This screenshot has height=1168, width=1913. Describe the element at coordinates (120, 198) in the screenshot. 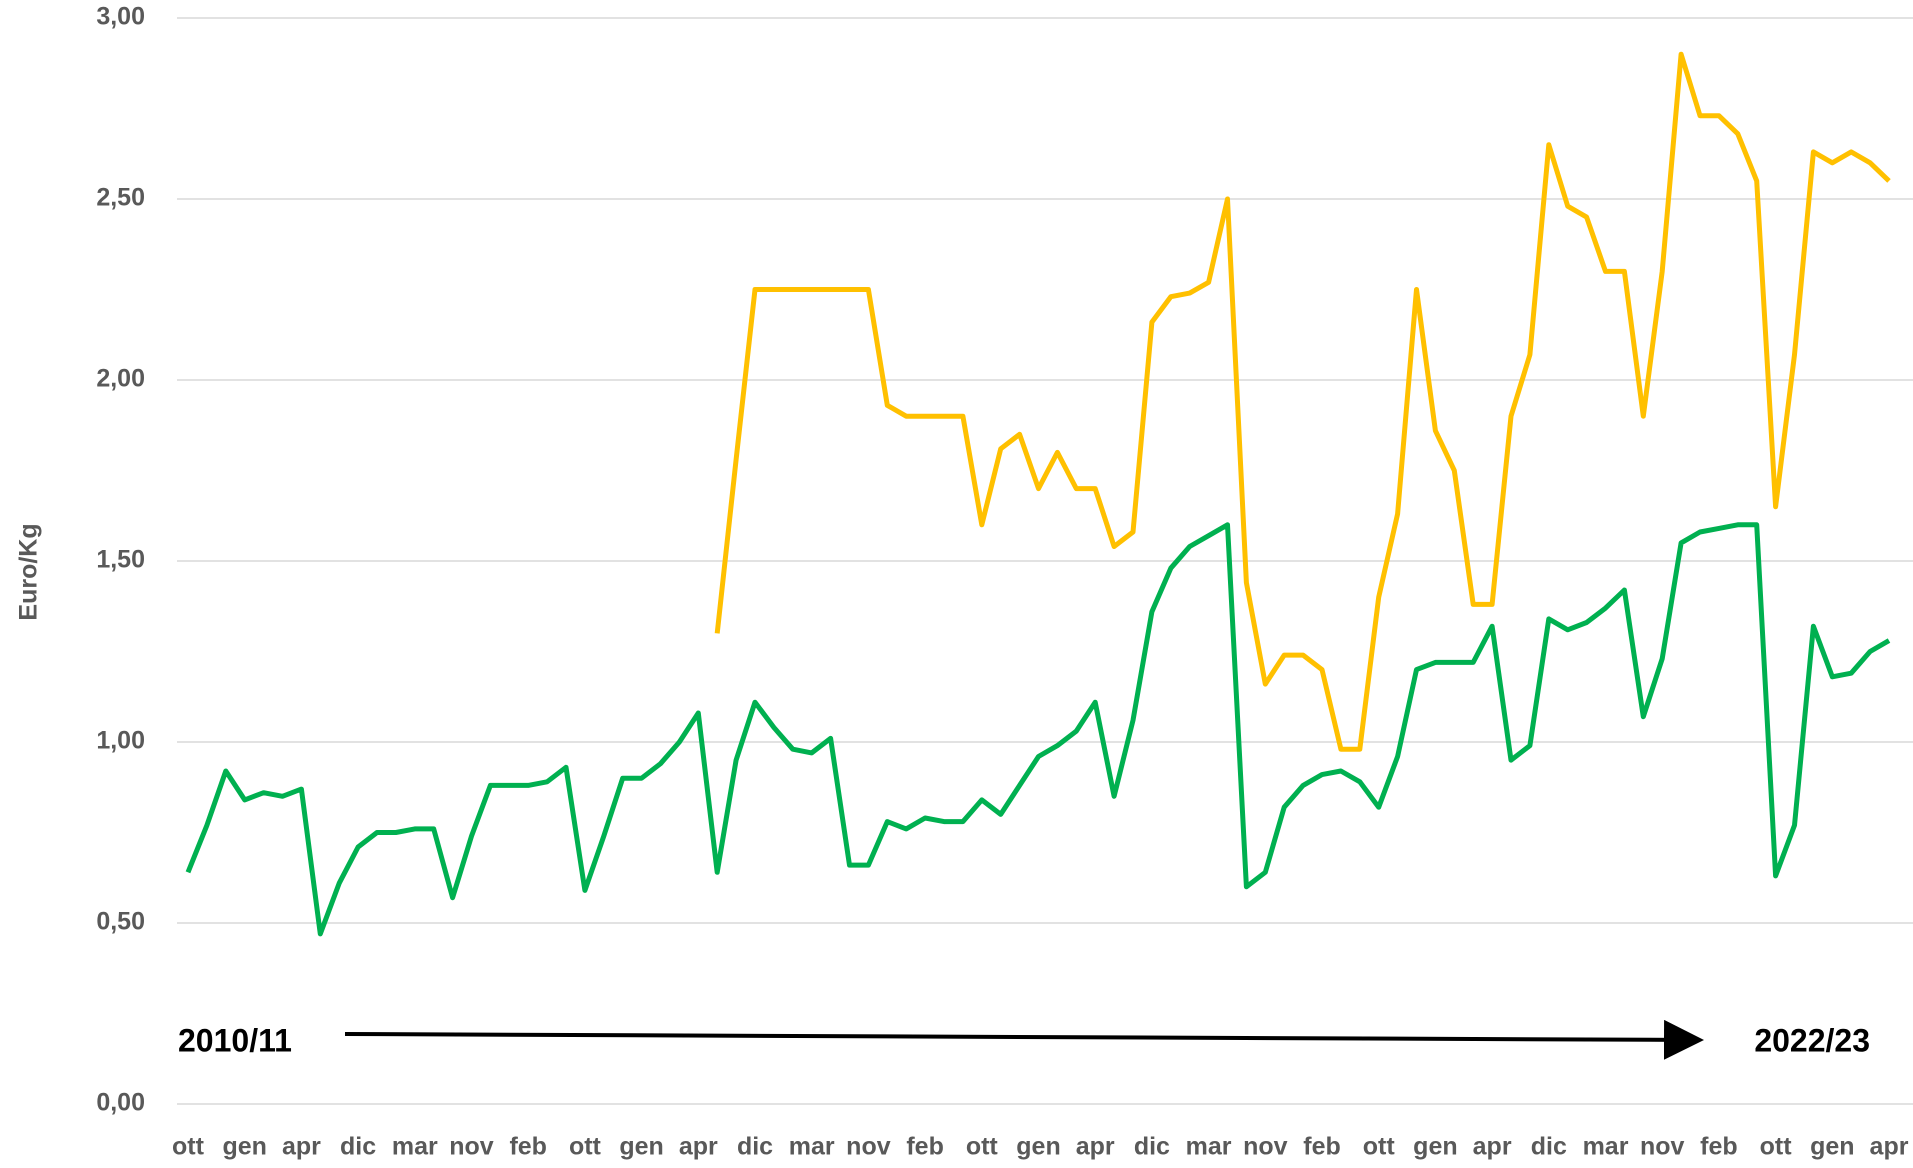

I see `y-tick-label: 2,50` at that location.